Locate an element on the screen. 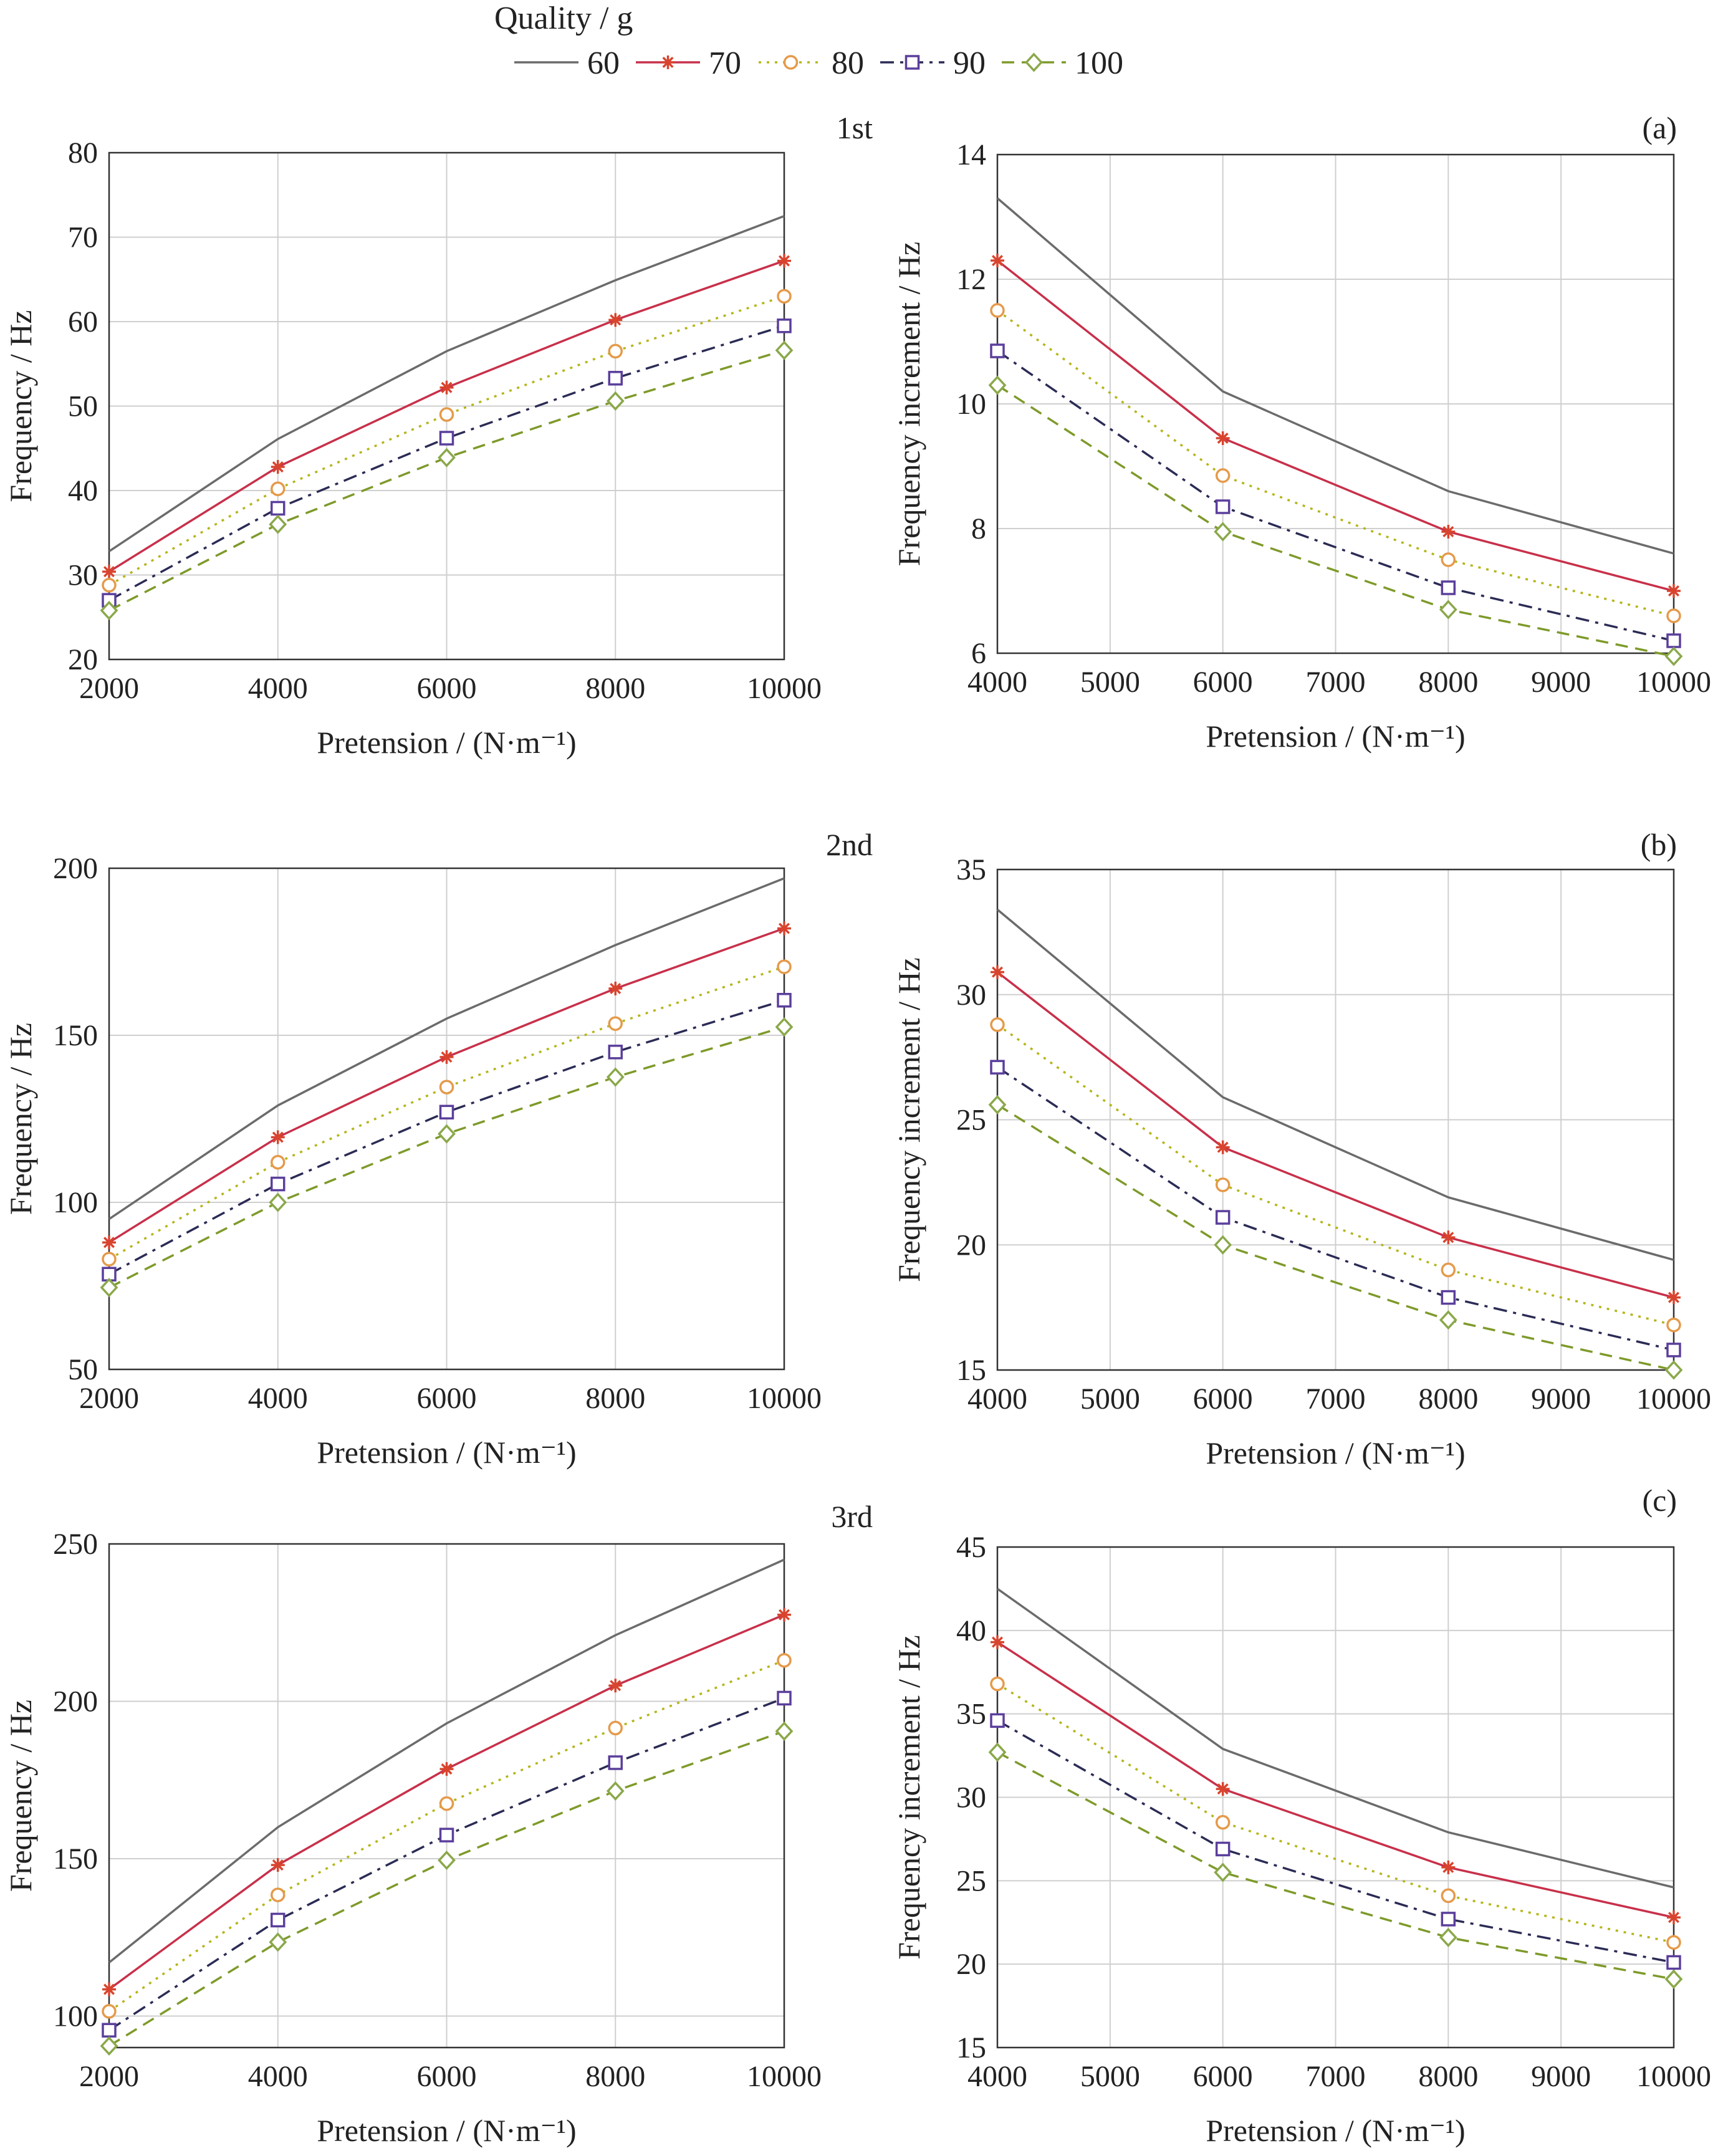  y-axis-label: Frequency / Hz is located at coordinates (20, 1119).